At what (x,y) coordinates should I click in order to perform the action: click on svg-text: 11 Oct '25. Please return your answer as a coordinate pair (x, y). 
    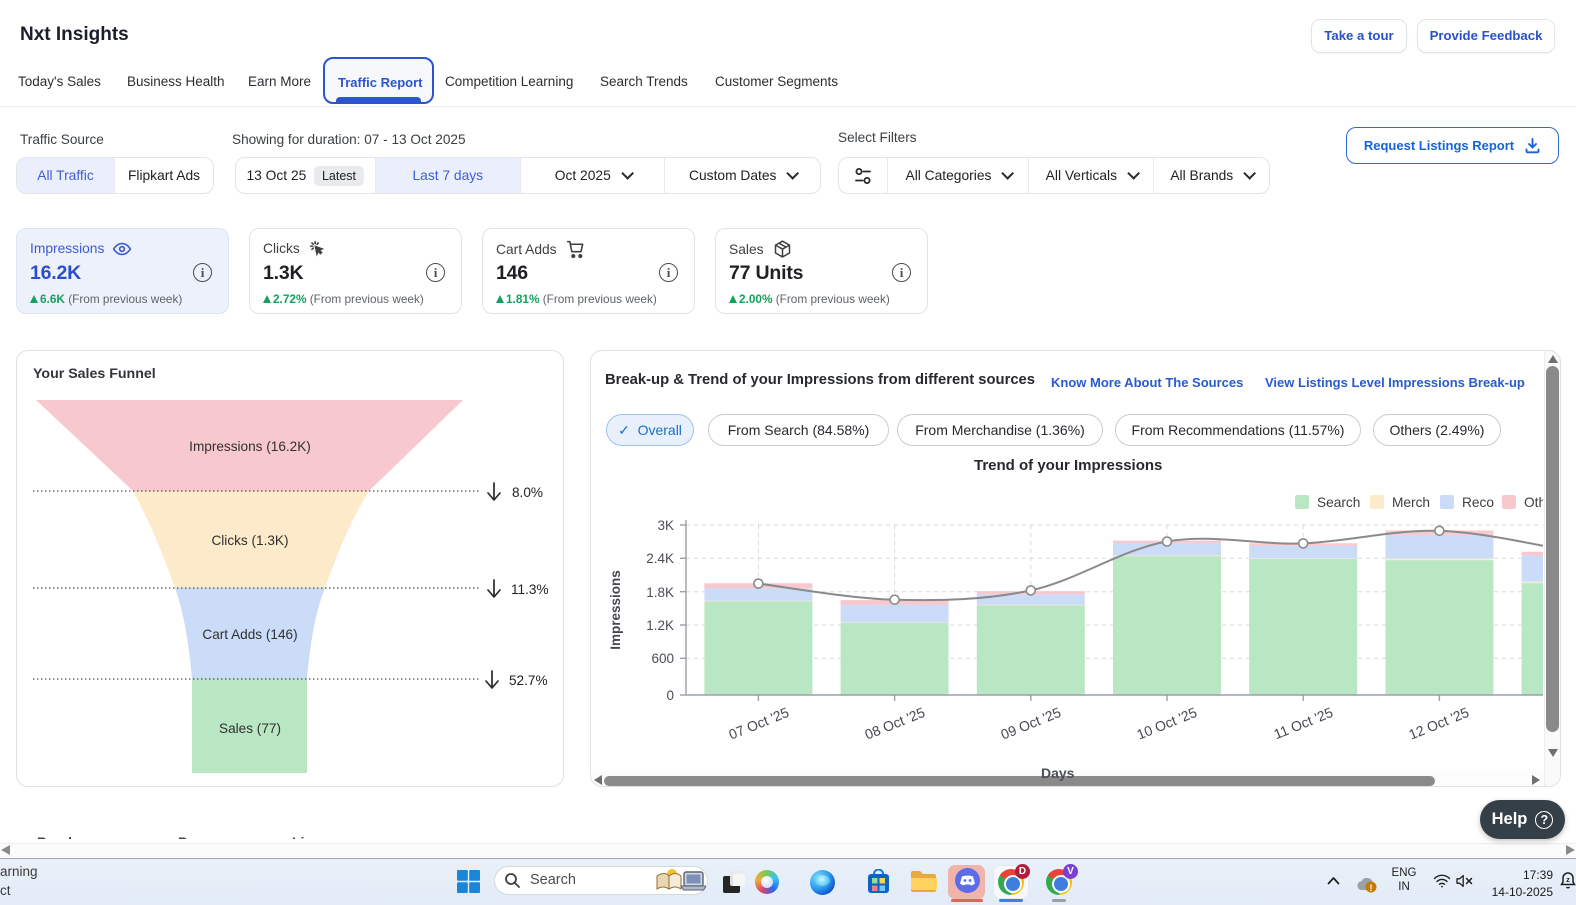
    Looking at the image, I should click on (1303, 723).